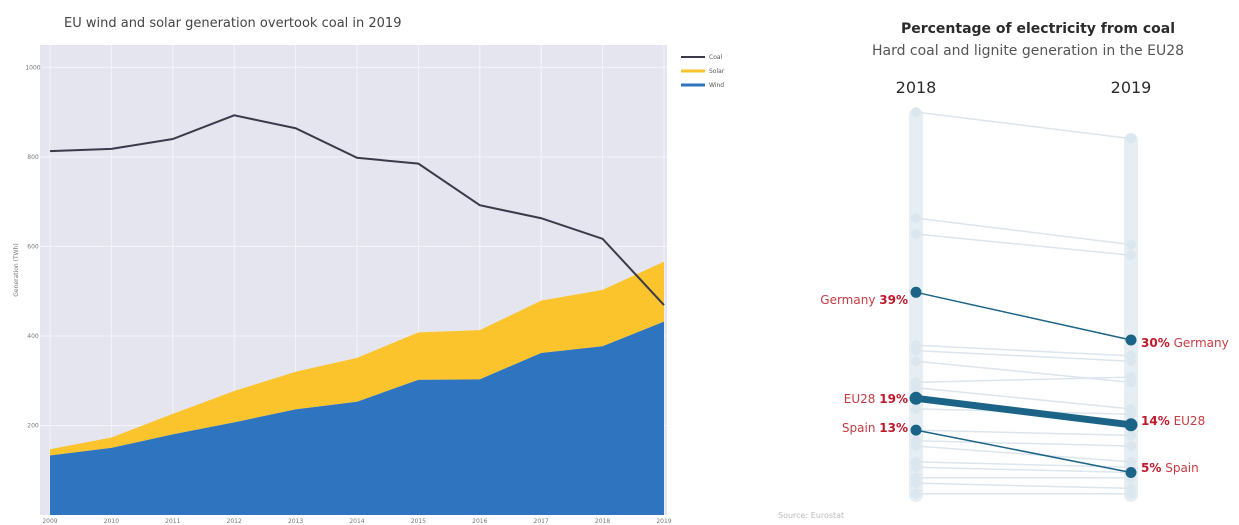 The width and height of the screenshot is (1239, 525). Describe the element at coordinates (33, 157) in the screenshot. I see `y-tick-label-3: 800` at that location.